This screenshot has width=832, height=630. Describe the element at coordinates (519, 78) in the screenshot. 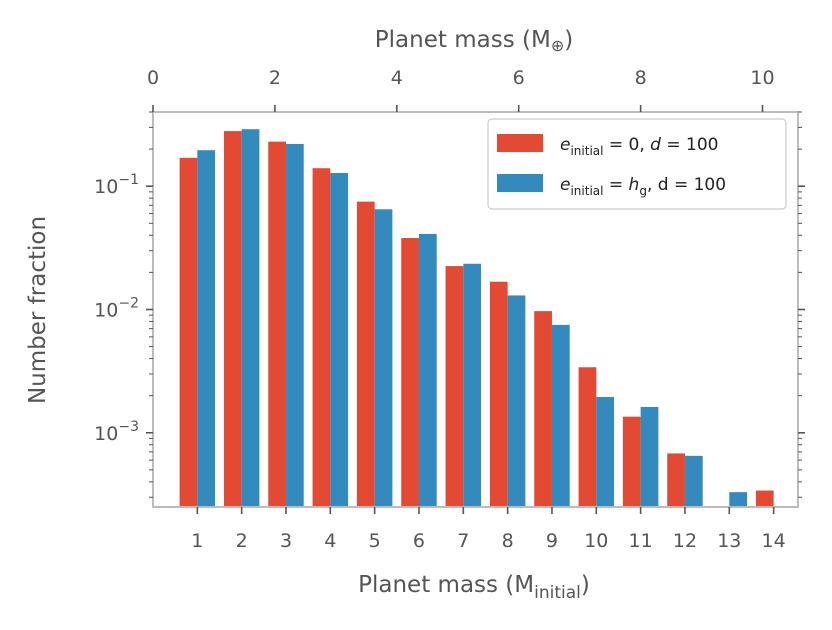

I see `top-tick-label-6: 6` at that location.